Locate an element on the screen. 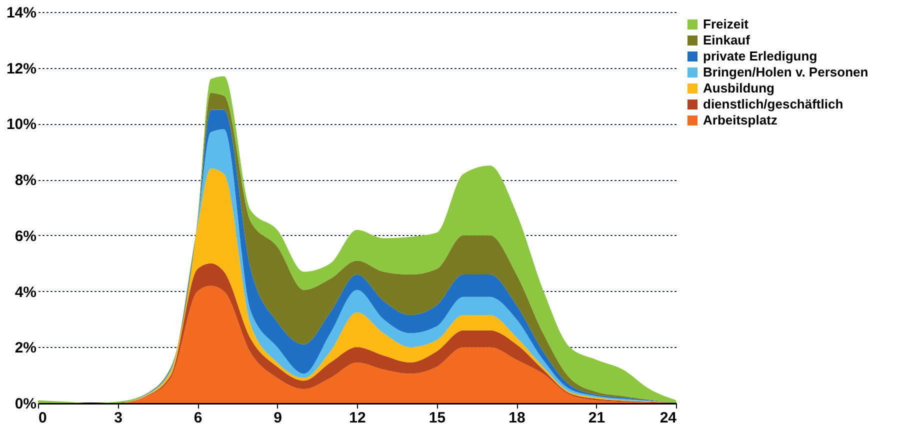 The width and height of the screenshot is (901, 445). legend-label: Arbeitsplatz is located at coordinates (740, 120).